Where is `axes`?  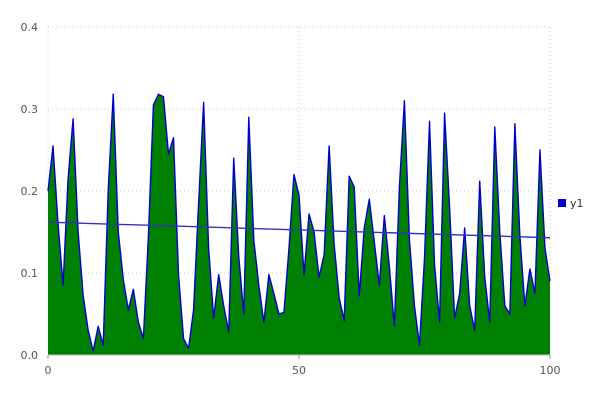
axes is located at coordinates (299, 356).